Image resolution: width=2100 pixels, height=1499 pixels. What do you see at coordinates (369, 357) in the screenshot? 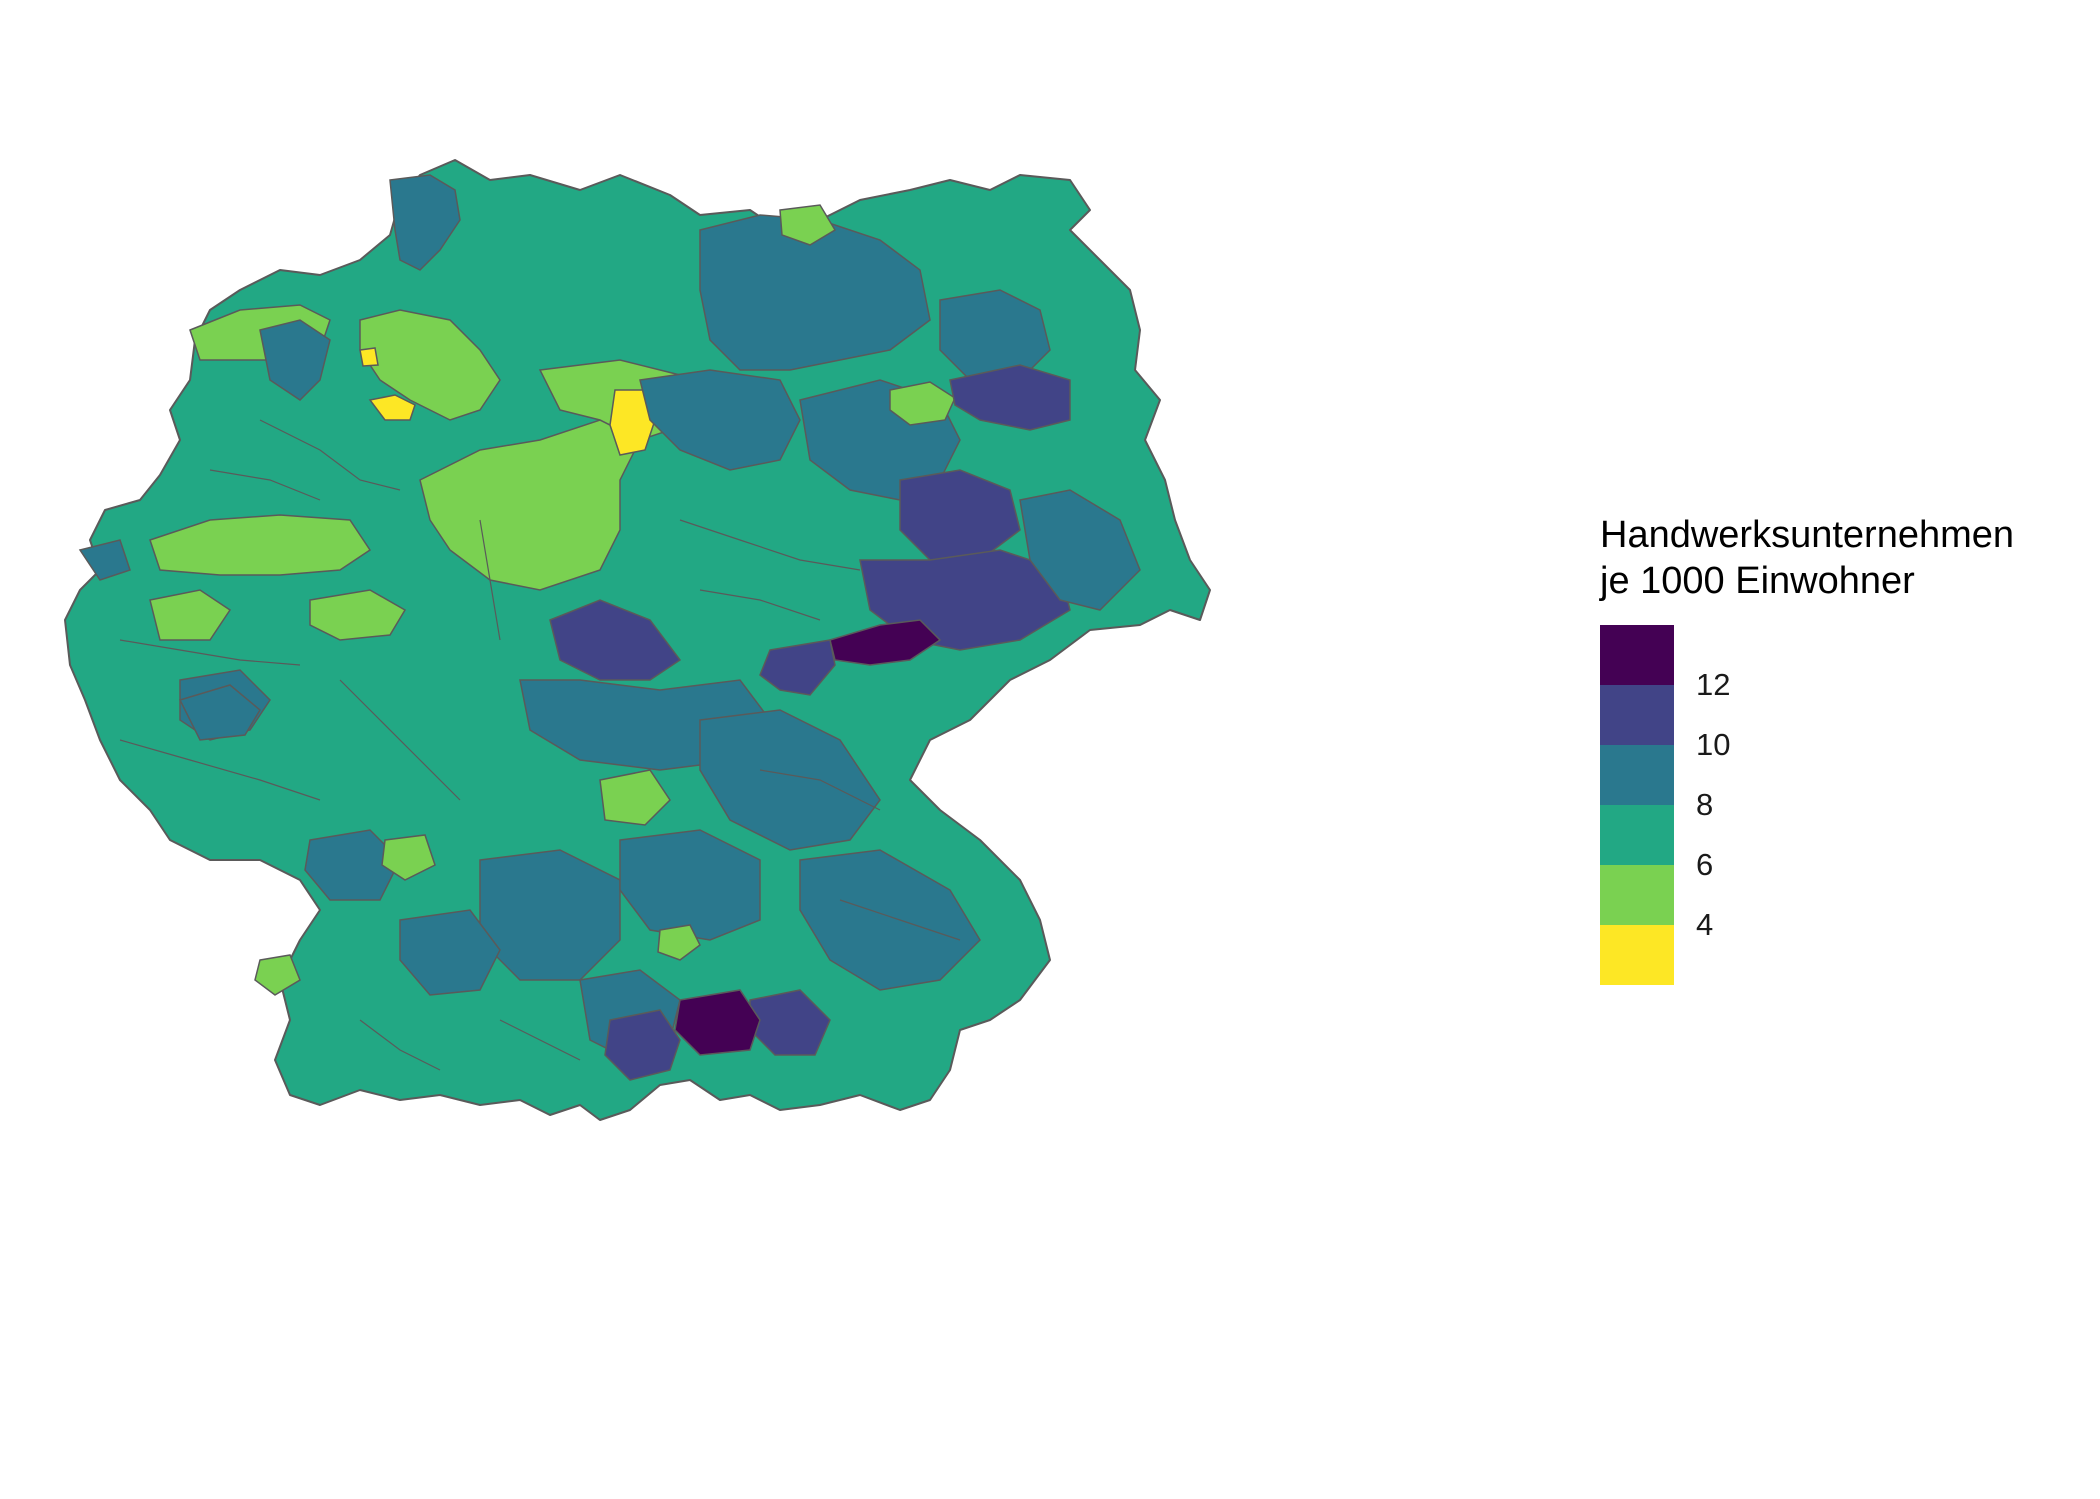
I see `district-bremerhaven` at bounding box center [369, 357].